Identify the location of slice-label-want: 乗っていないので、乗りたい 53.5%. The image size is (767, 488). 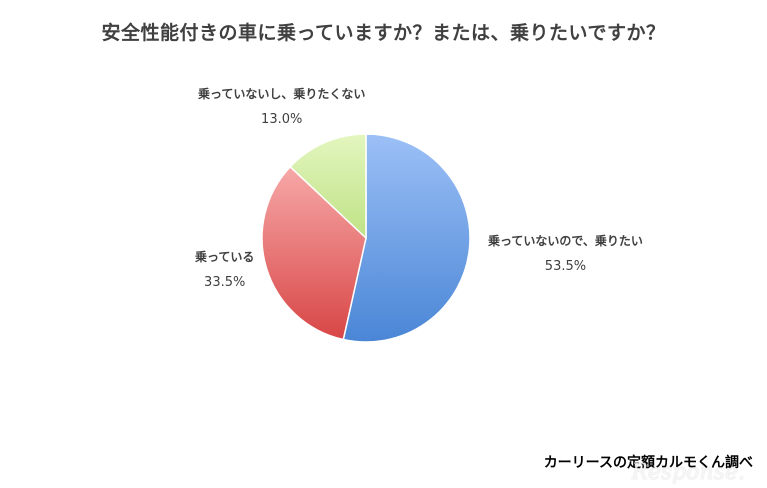
(565, 253).